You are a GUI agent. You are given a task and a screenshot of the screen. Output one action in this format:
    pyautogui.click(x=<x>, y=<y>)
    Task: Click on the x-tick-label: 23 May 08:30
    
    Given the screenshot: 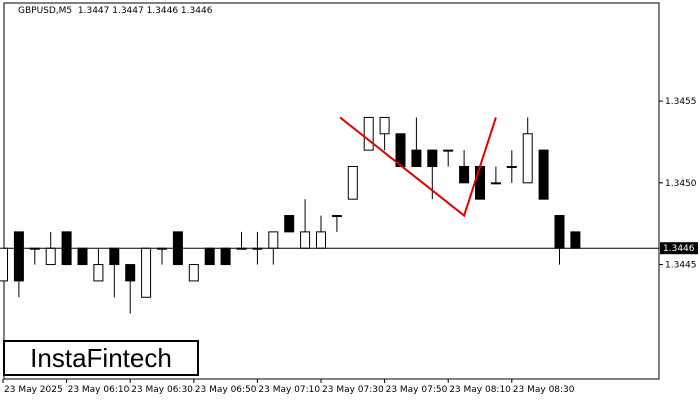 What is the action you would take?
    pyautogui.click(x=544, y=390)
    